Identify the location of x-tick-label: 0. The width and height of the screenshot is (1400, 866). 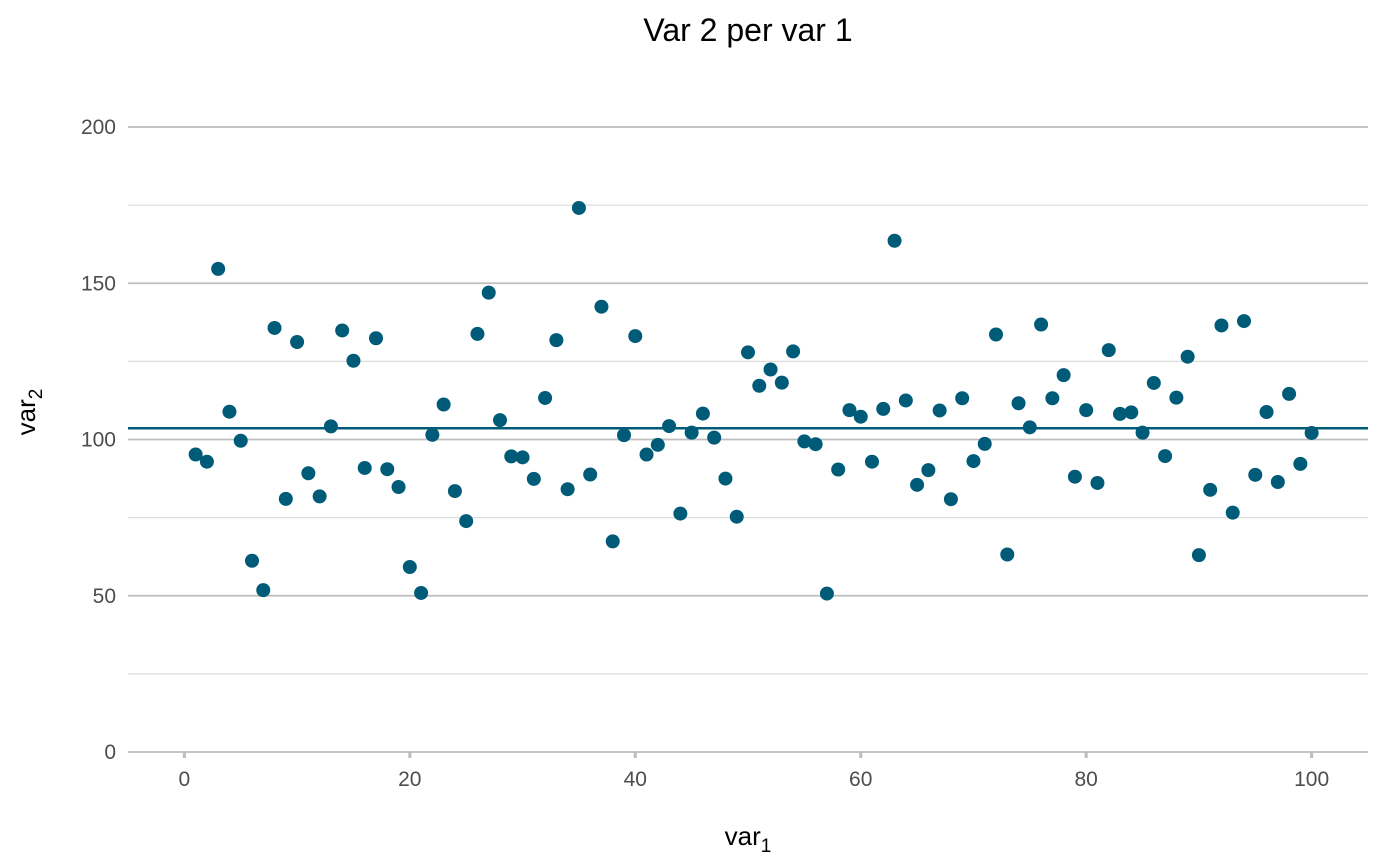
(185, 779).